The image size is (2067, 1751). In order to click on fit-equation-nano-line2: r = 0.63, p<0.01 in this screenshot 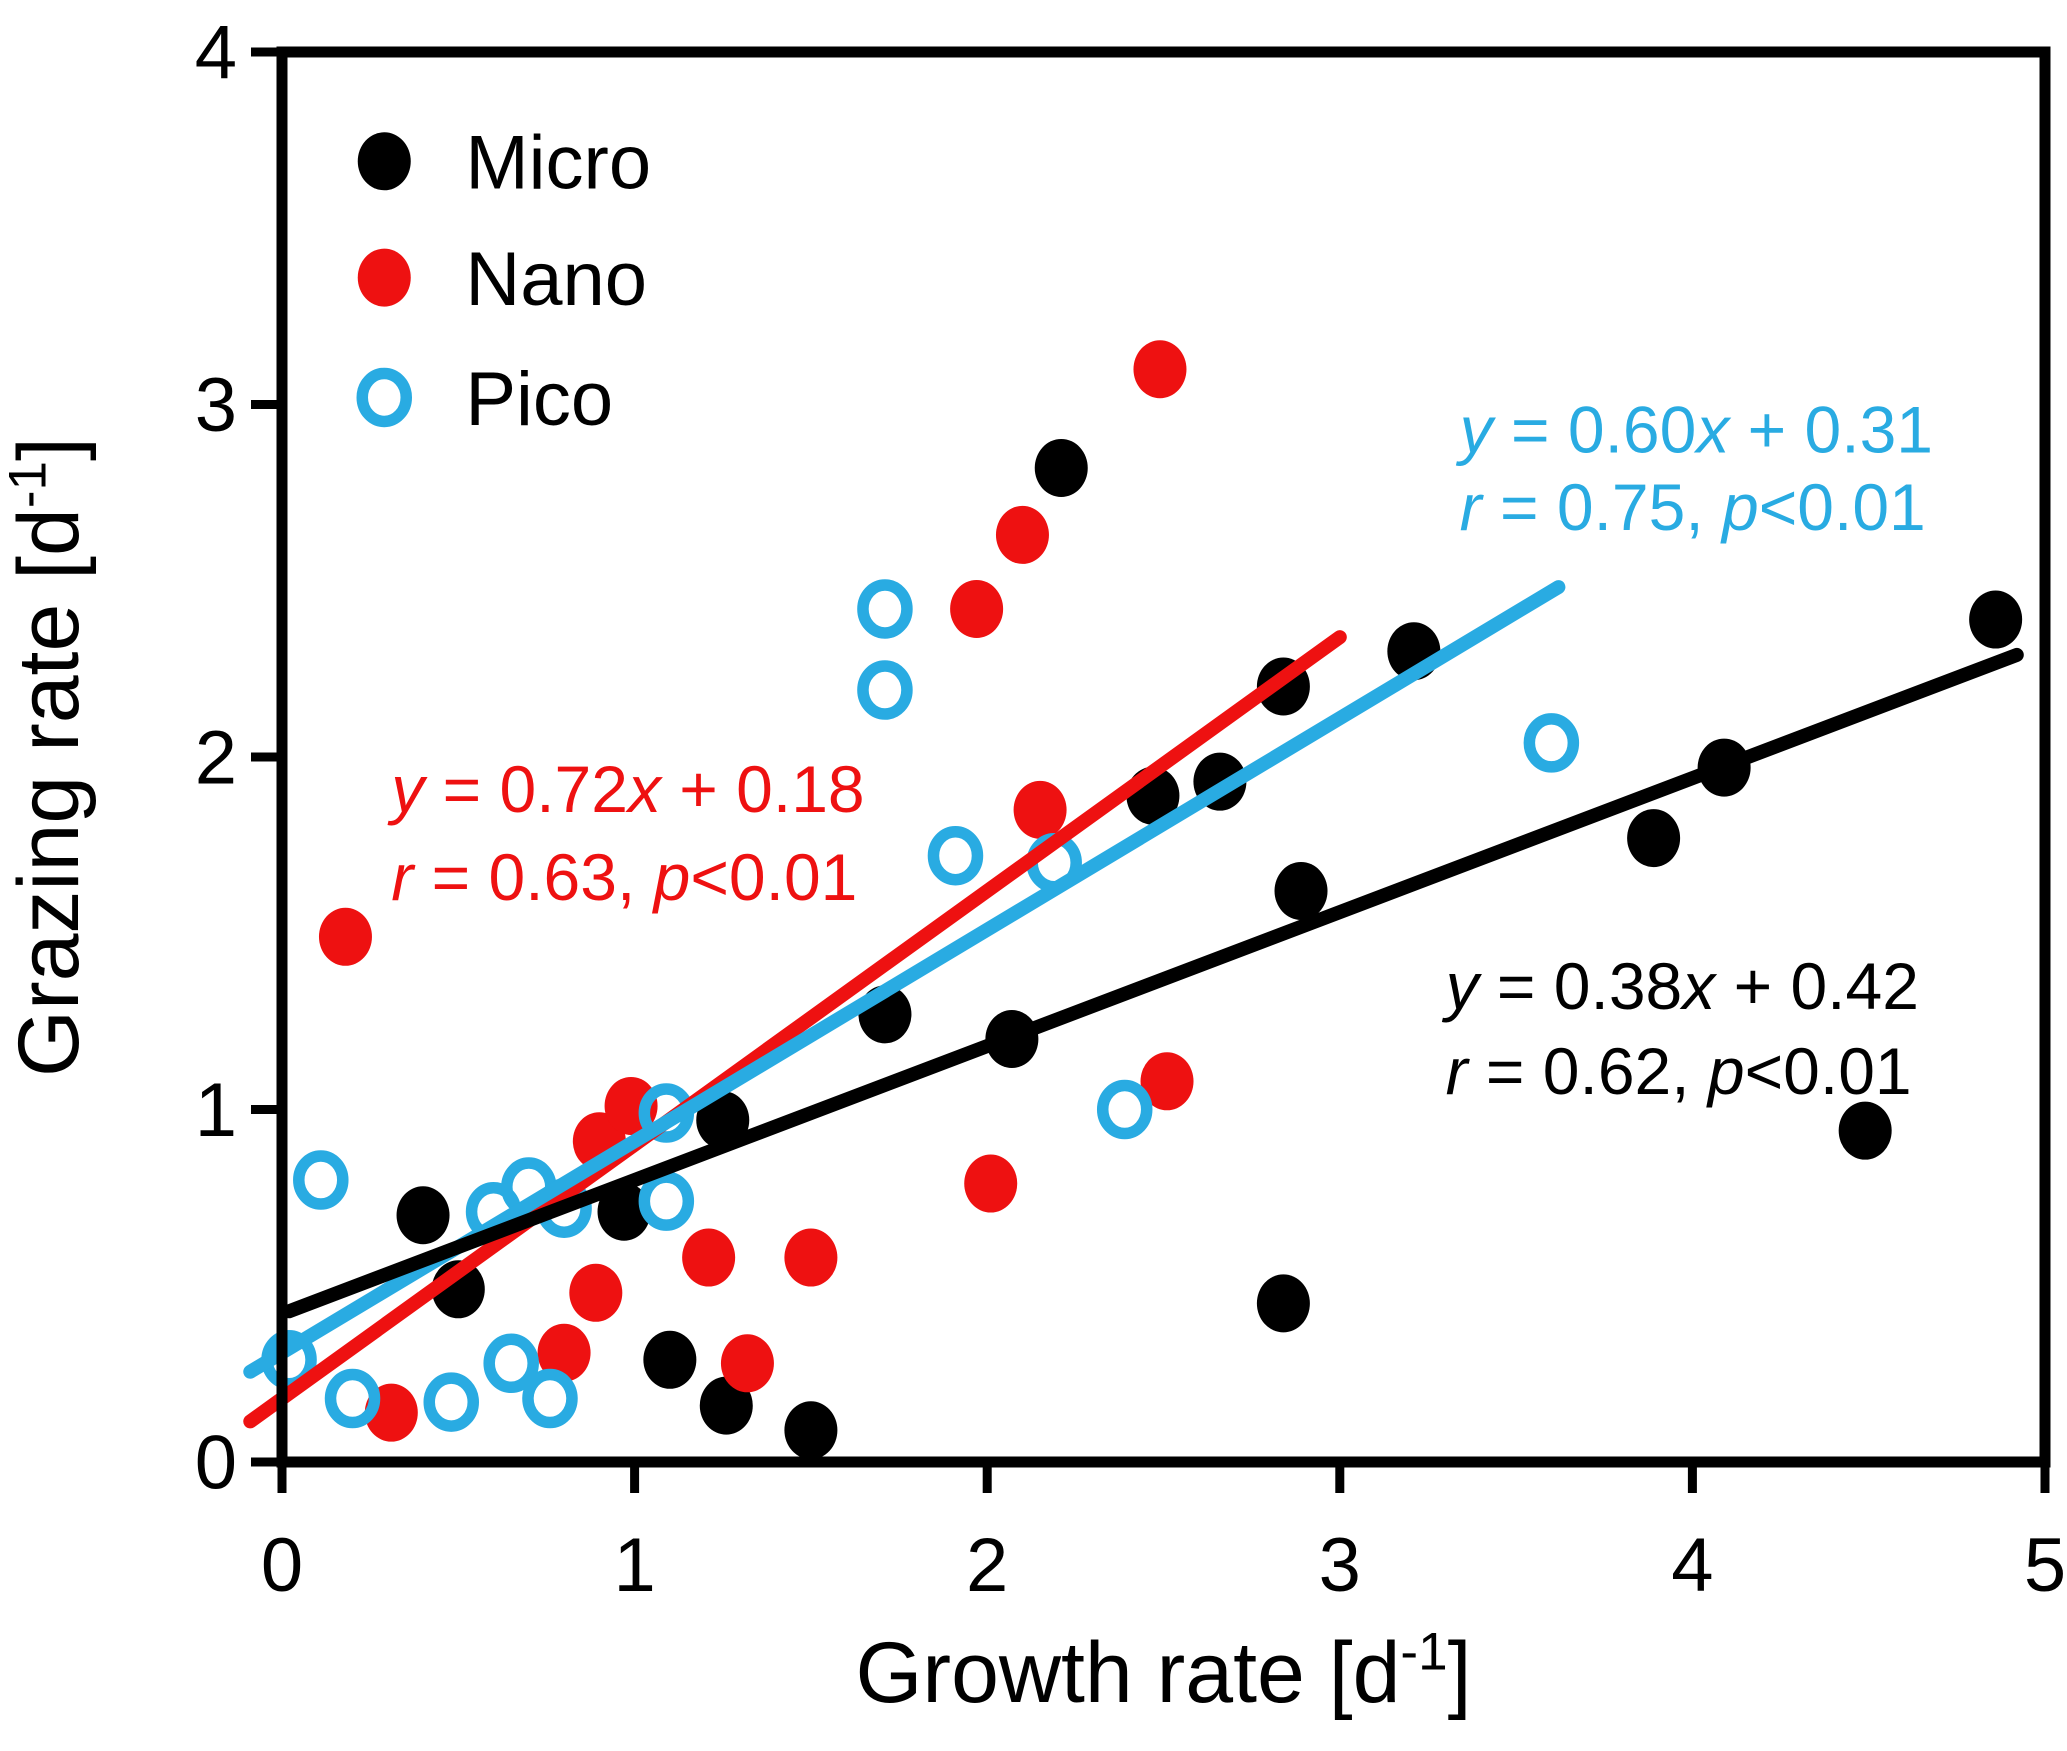, I will do `click(624, 877)`.